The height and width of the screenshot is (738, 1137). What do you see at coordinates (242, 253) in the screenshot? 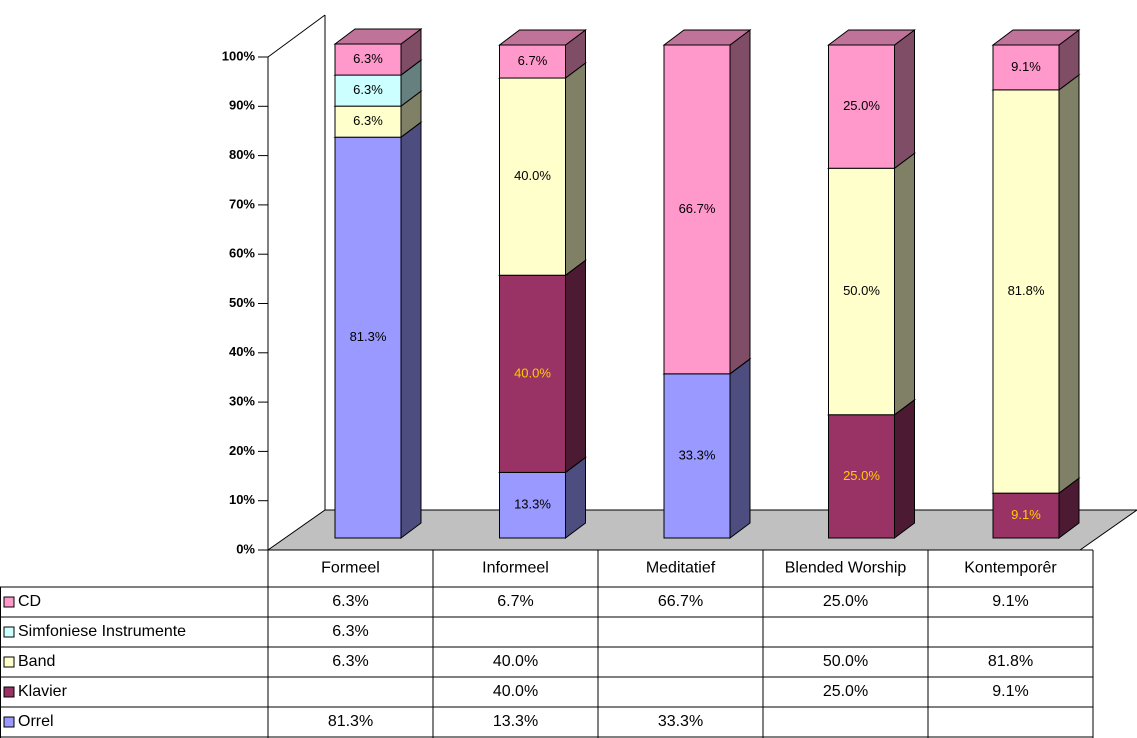
I see `y-tick-label: 60%` at bounding box center [242, 253].